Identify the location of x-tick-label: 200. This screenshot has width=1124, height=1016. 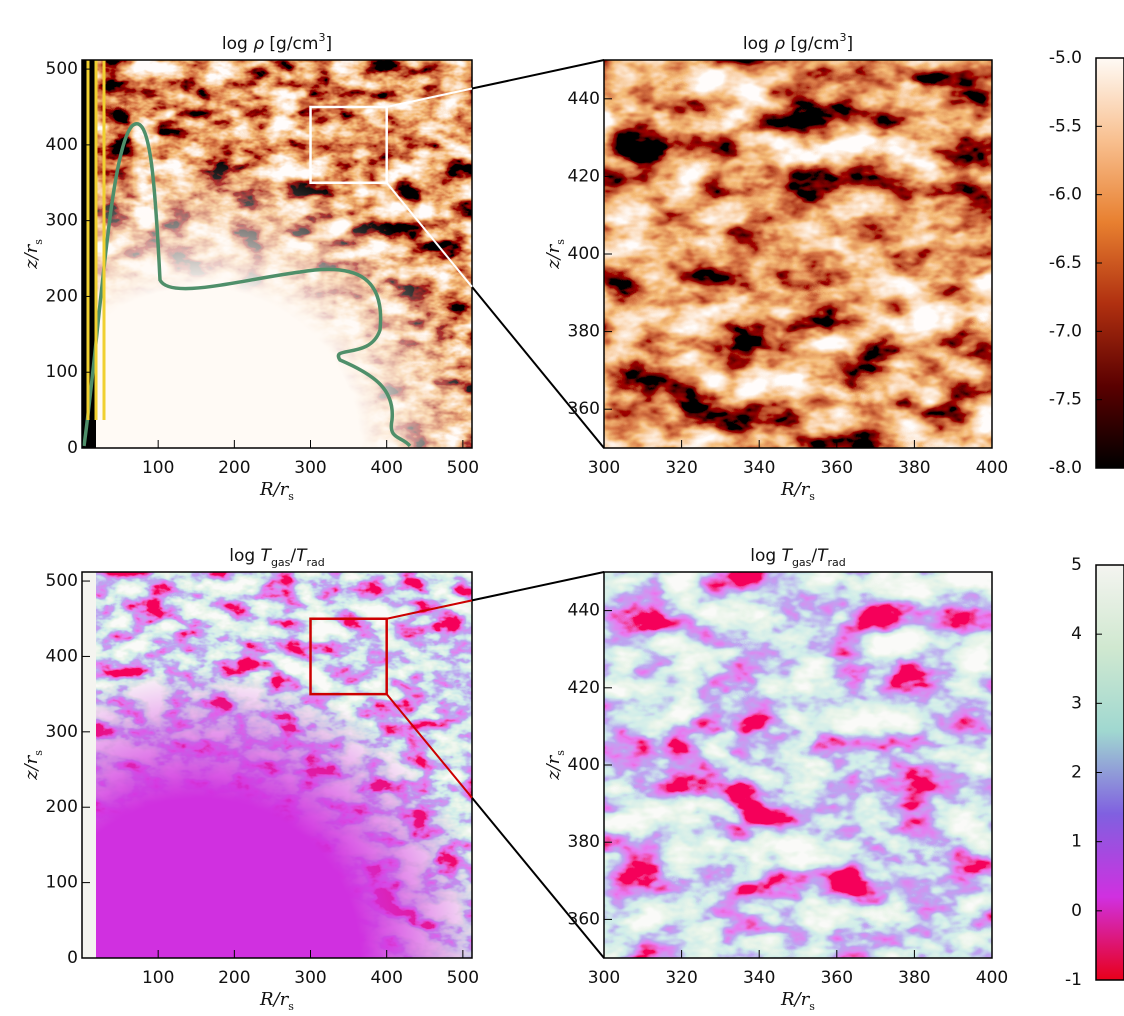
(234, 468).